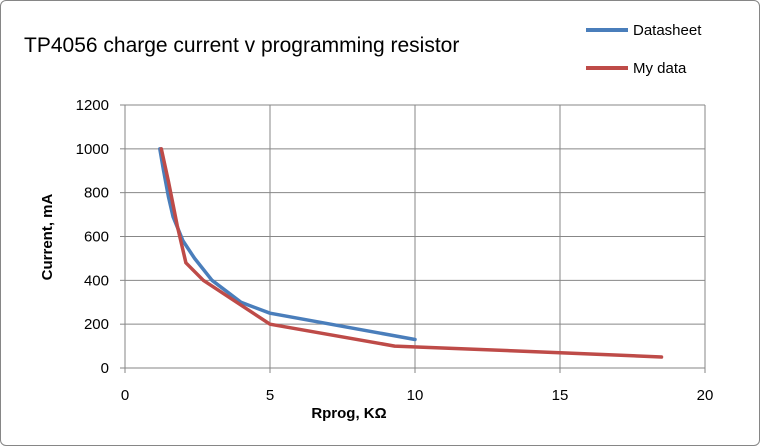 The height and width of the screenshot is (446, 760). What do you see at coordinates (47, 237) in the screenshot?
I see `y-axis-title: Current, mA` at bounding box center [47, 237].